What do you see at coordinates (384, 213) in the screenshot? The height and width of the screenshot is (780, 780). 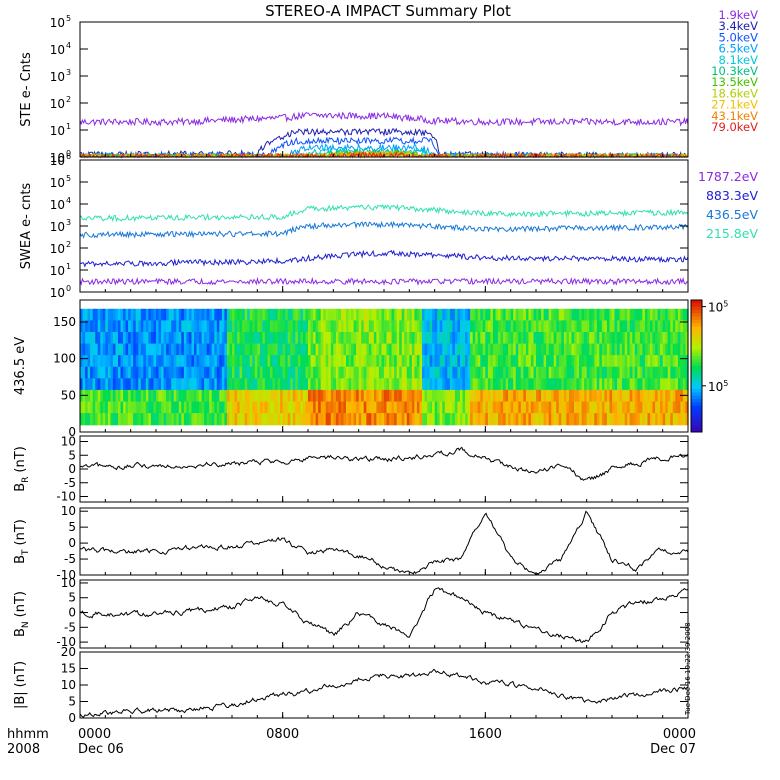 I see `series-line` at bounding box center [384, 213].